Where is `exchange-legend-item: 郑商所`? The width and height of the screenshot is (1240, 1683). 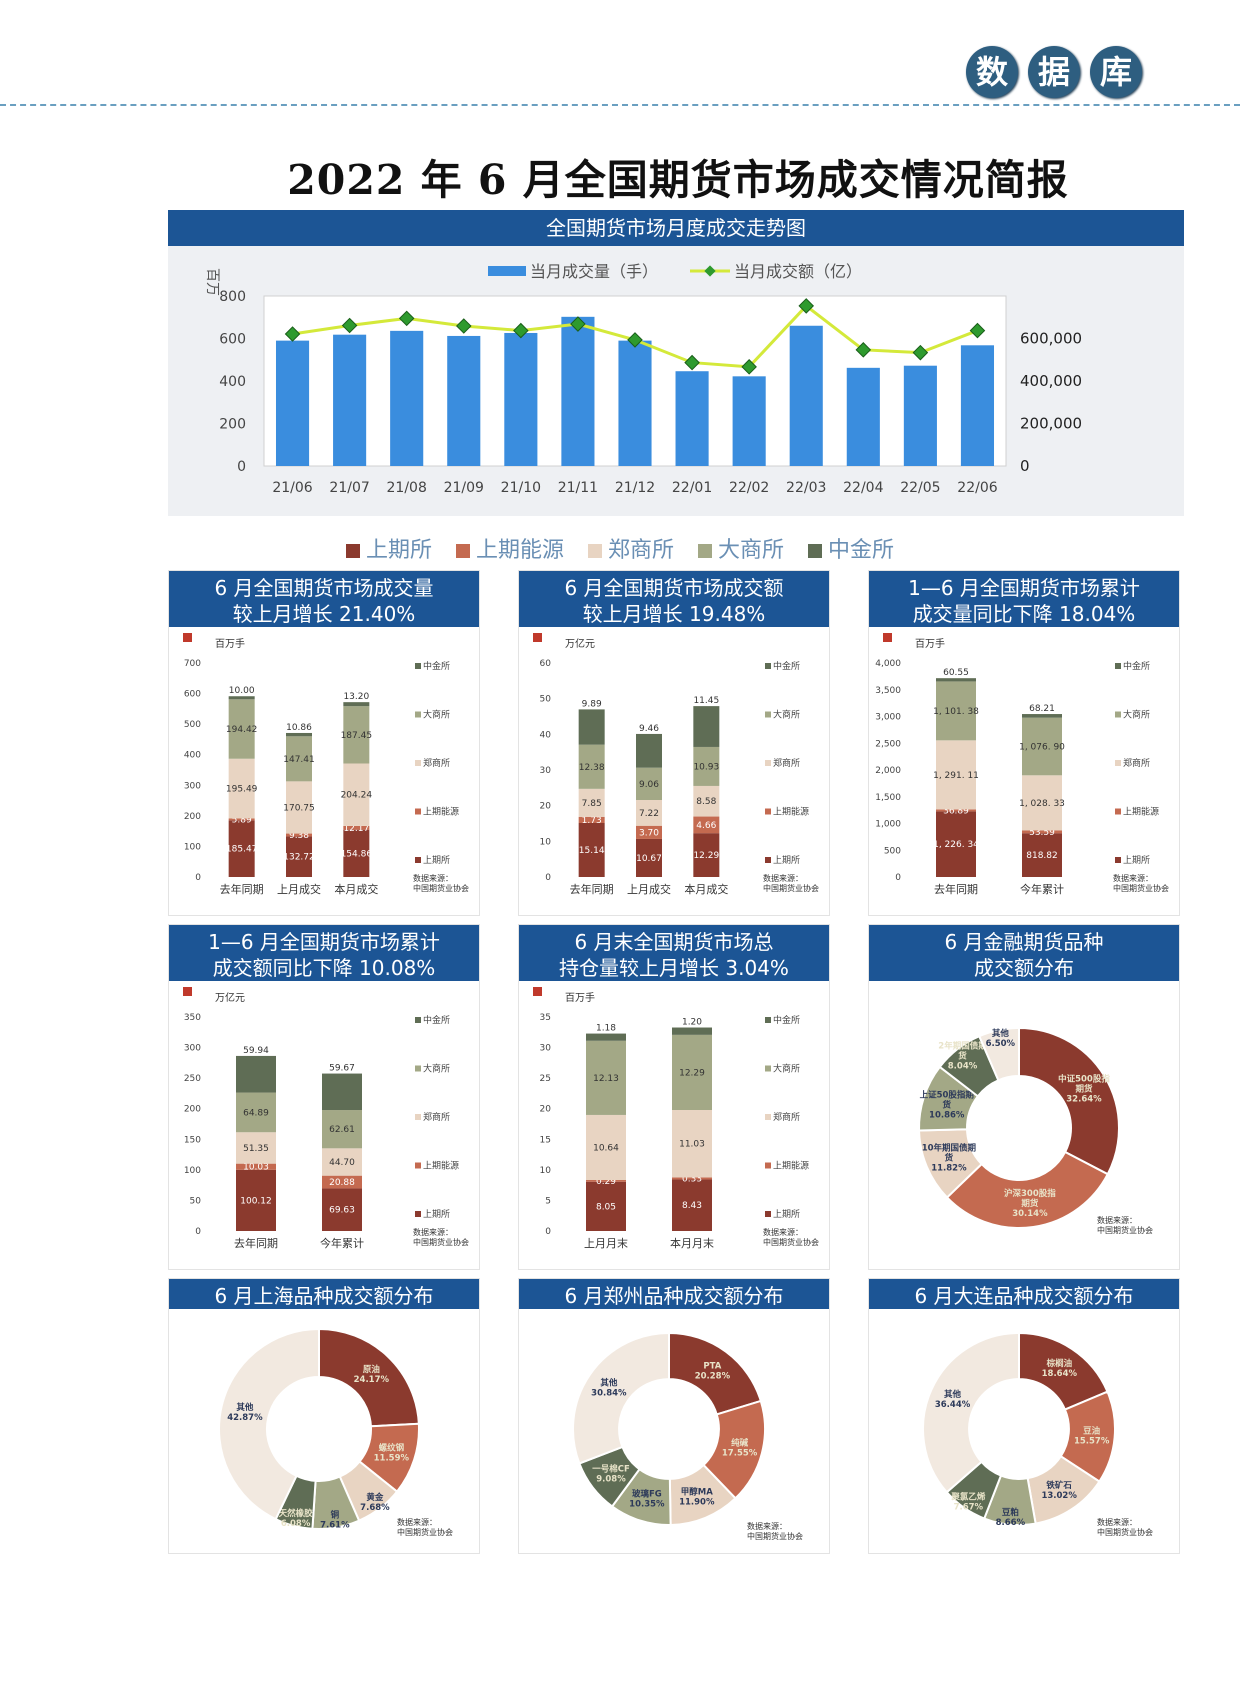
exchange-legend-item: 郑商所 is located at coordinates (630, 548).